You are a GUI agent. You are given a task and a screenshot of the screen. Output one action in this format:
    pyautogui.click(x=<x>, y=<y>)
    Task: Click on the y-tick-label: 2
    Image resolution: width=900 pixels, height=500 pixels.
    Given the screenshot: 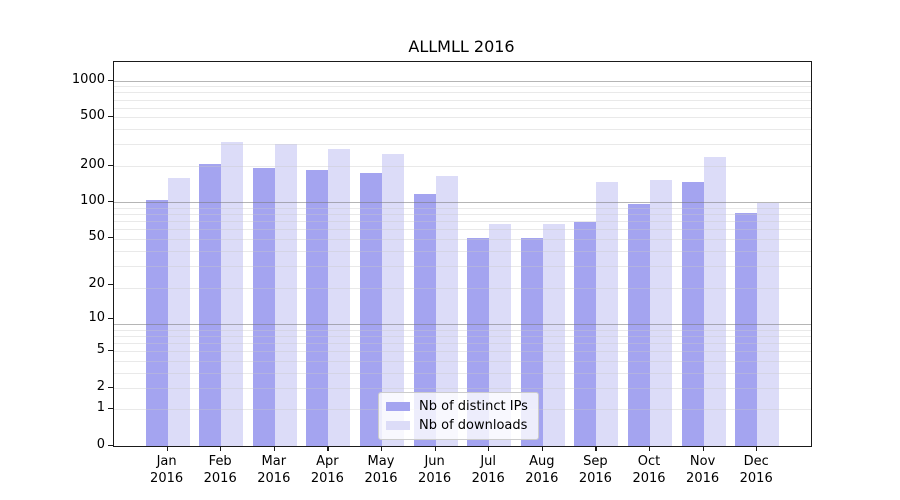 What is the action you would take?
    pyautogui.click(x=100, y=386)
    